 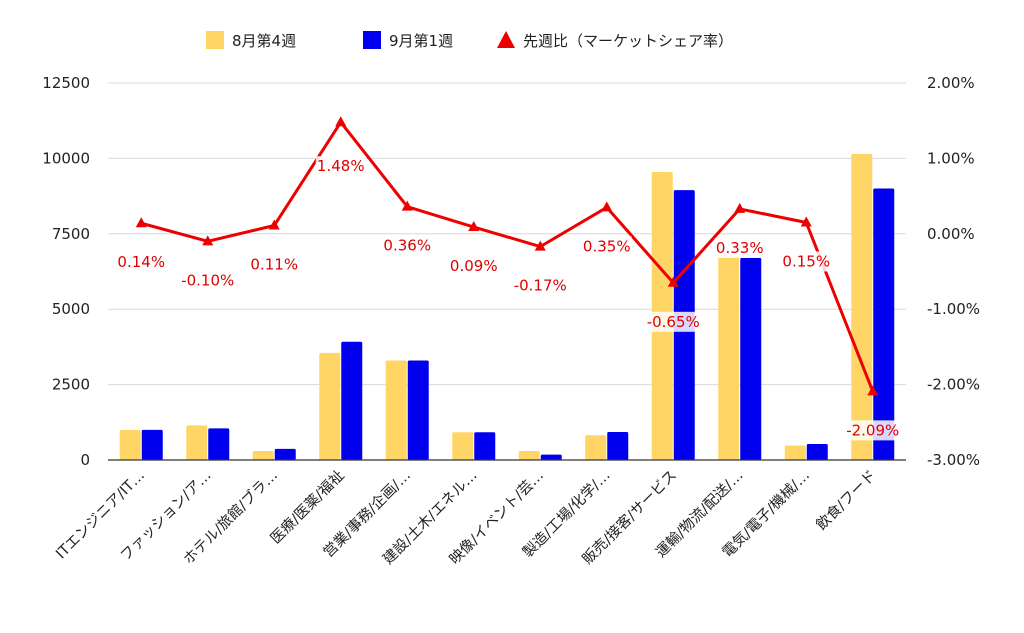 What do you see at coordinates (264, 41) in the screenshot?
I see `legend-label-series-1: 8月第4週` at bounding box center [264, 41].